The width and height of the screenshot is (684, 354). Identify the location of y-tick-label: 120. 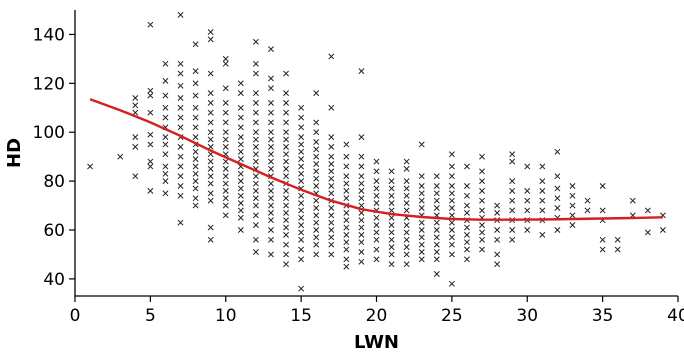
(49, 84).